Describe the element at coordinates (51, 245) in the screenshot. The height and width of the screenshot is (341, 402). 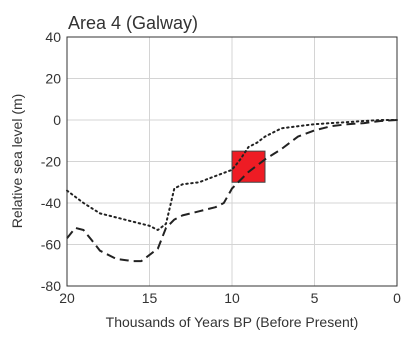
I see `y-tick-label-5: -60` at that location.